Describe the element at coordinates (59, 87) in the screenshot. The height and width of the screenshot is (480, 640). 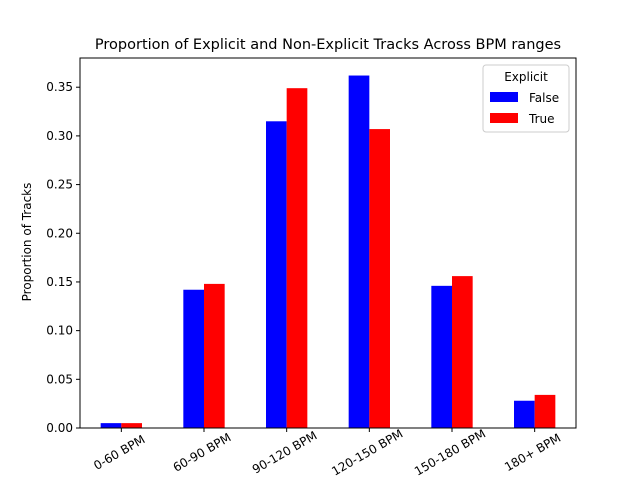
I see `y-tick-label-7: 0.35` at that location.